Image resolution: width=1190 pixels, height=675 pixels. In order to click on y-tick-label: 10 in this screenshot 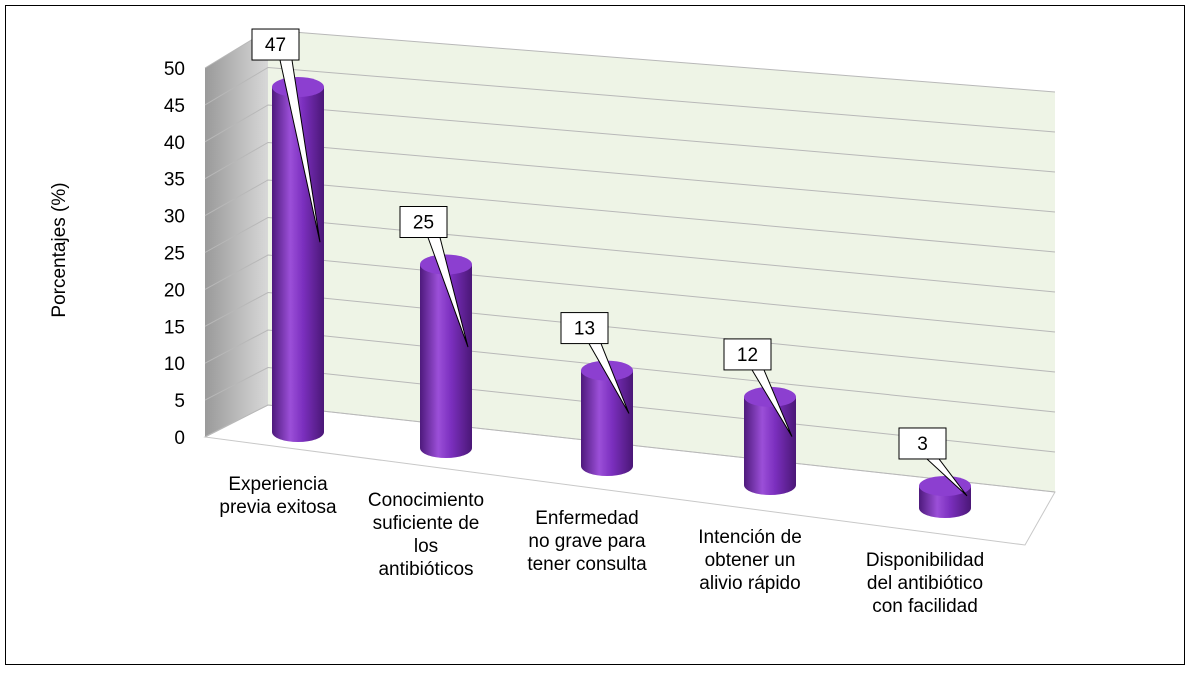, I will do `click(174, 364)`.